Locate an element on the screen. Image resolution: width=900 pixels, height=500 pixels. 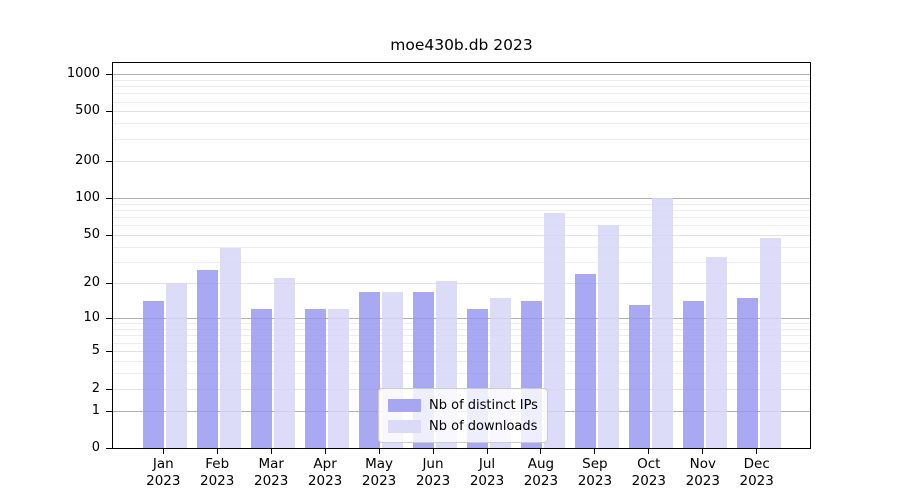
bar-nb-of-downloads-mar is located at coordinates (285, 363).